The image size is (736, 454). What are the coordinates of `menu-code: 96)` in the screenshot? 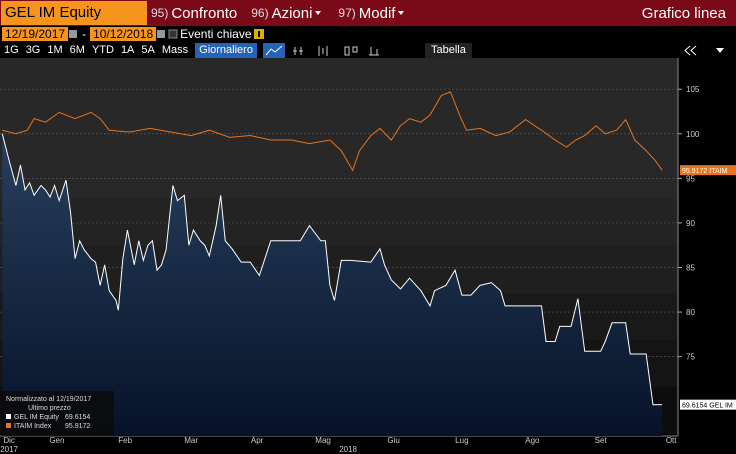 It's located at (260, 13).